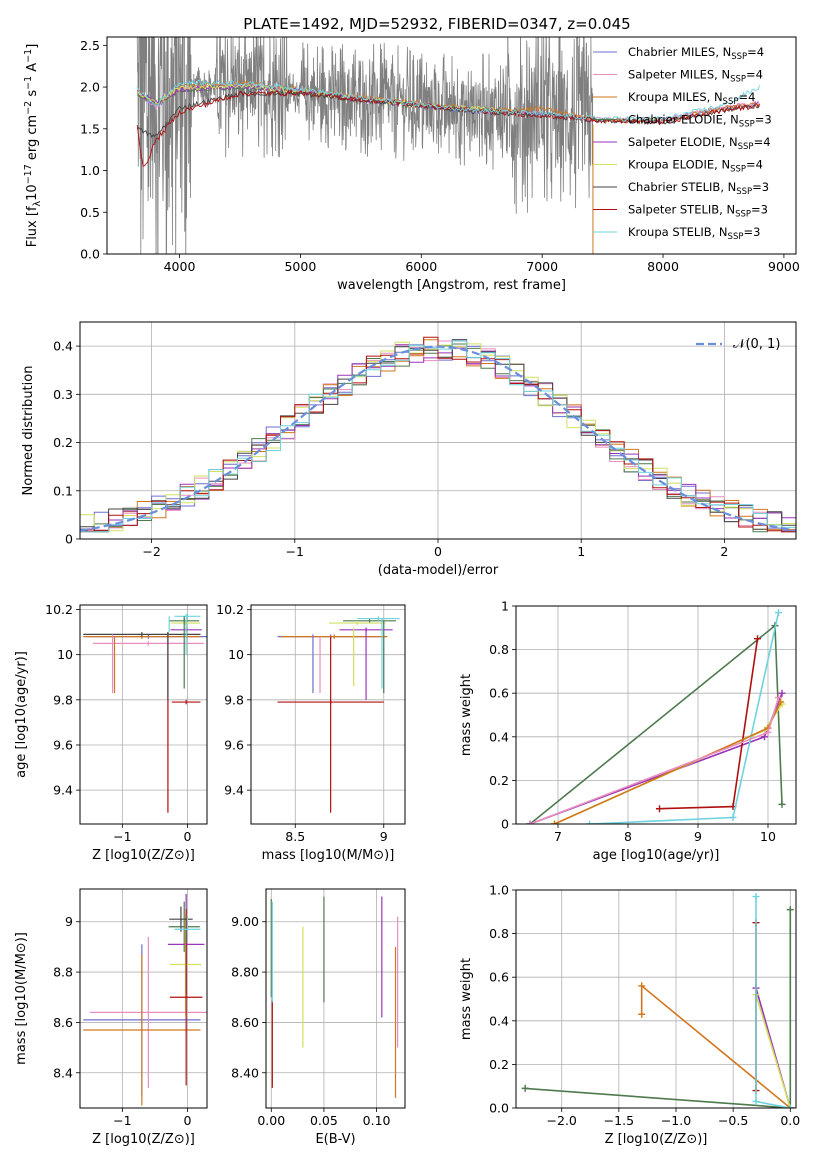  Describe the element at coordinates (768, 836) in the screenshot. I see `x-tick-label: 10` at that location.